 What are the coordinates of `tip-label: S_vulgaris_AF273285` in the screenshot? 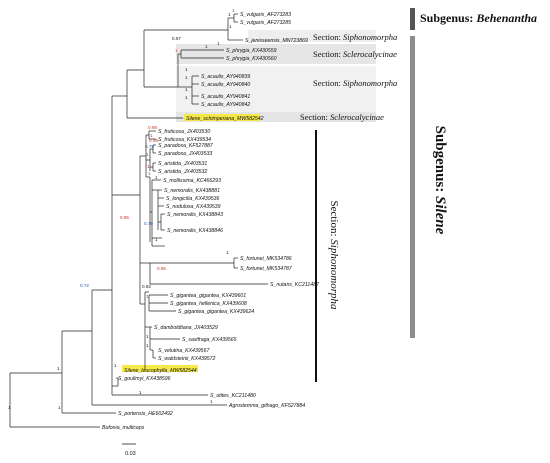 It's located at (265, 23).